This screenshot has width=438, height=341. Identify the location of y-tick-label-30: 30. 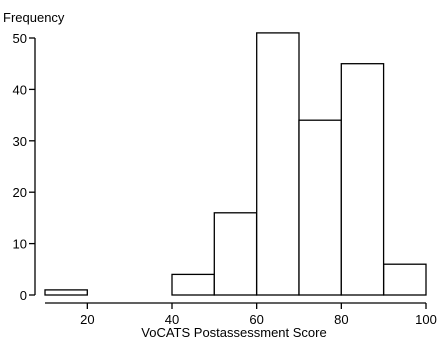
(20, 141).